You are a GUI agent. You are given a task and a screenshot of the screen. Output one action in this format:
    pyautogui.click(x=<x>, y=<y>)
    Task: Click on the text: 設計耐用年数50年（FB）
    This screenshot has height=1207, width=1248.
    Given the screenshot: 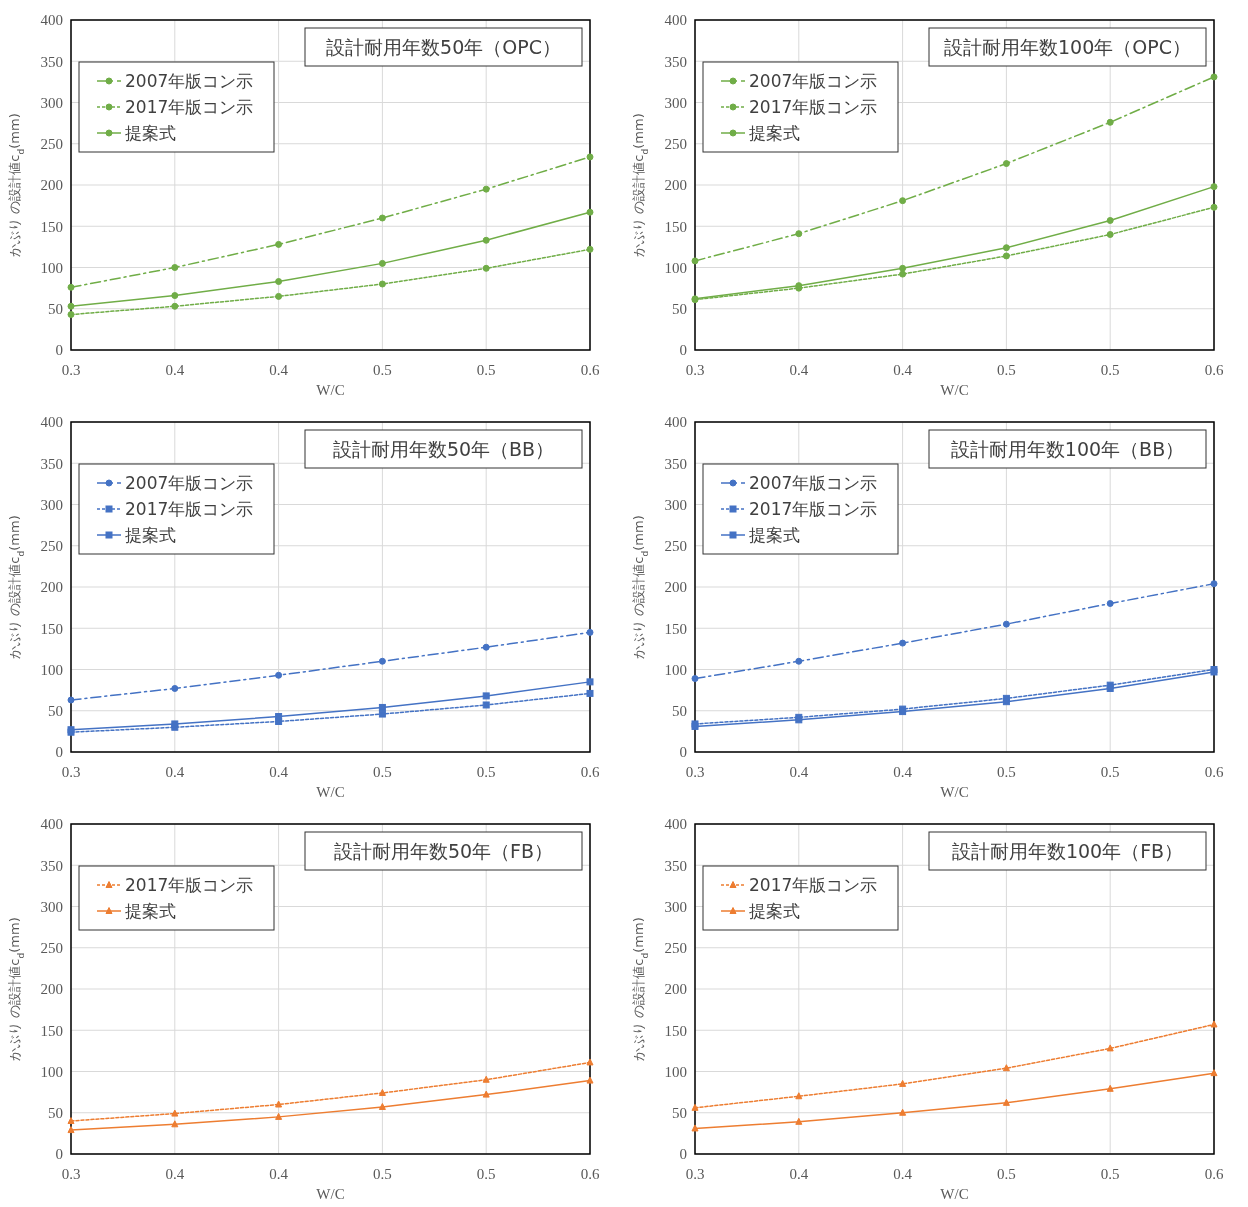 What is the action you would take?
    pyautogui.click(x=443, y=851)
    